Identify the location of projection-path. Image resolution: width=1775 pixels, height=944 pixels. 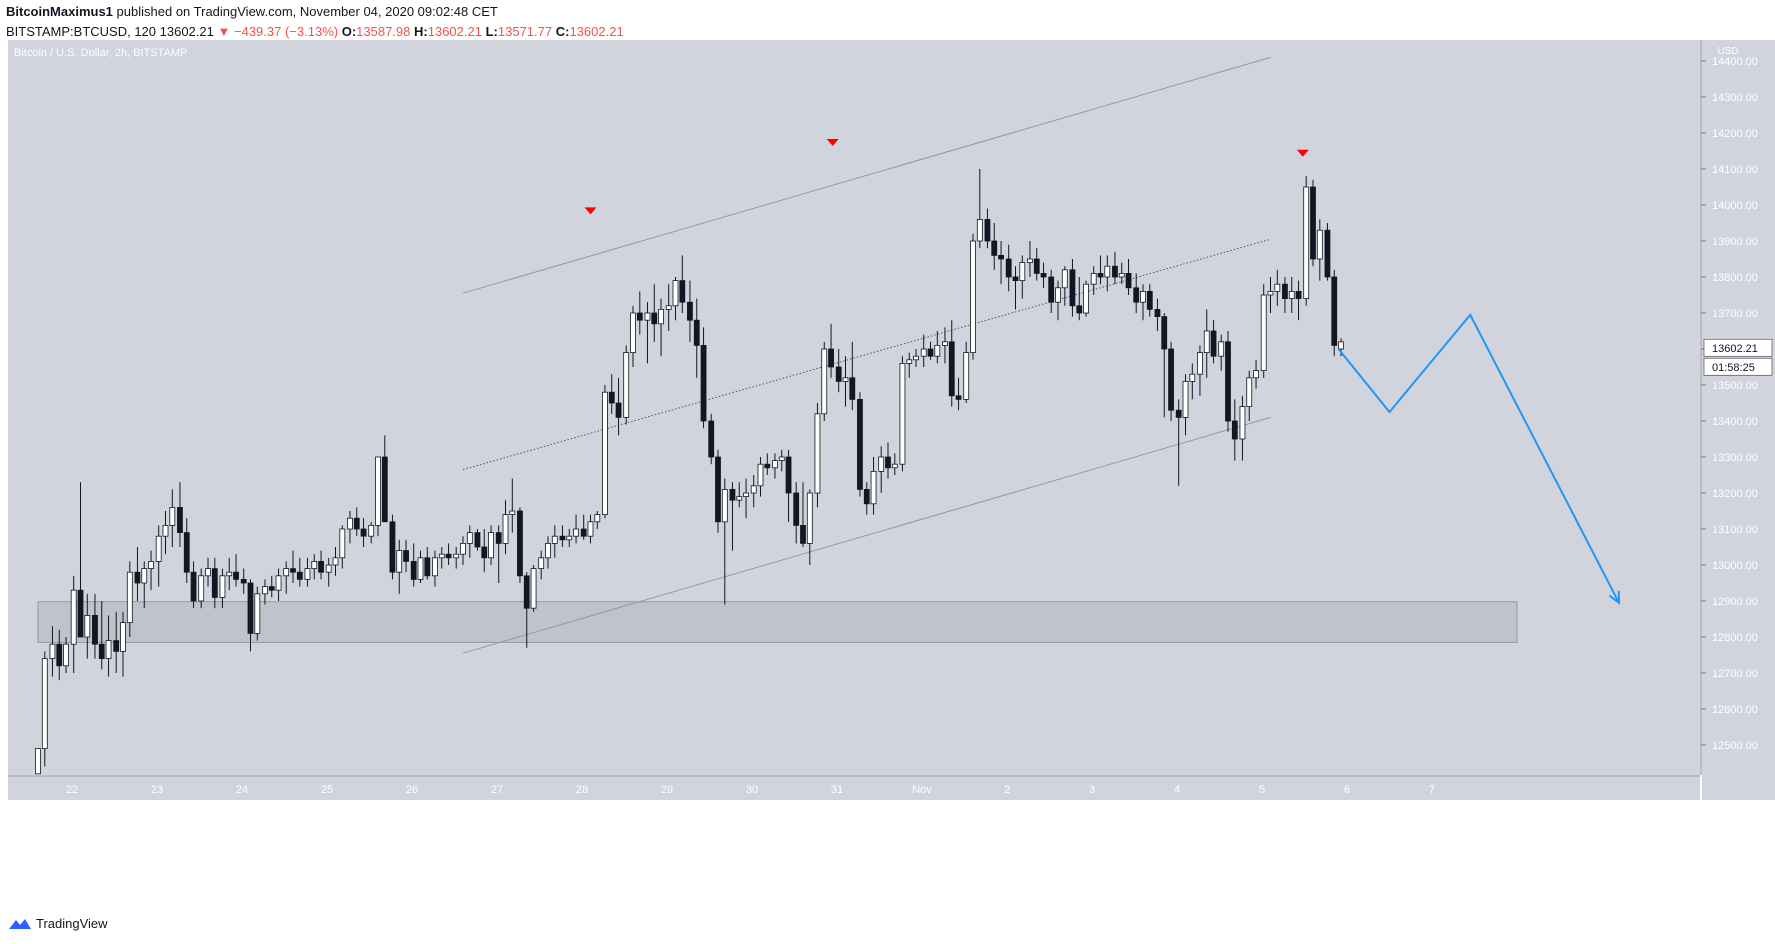
(1478, 458).